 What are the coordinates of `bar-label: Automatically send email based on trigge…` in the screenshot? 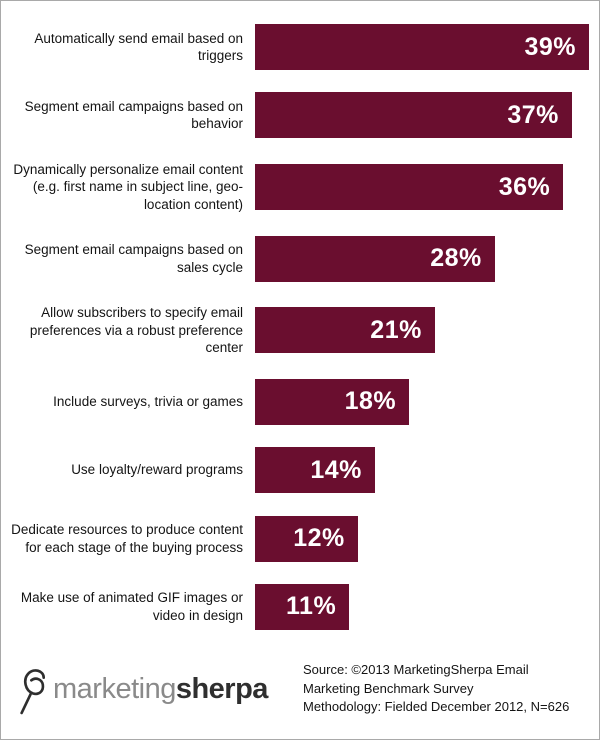 It's located at (138, 47).